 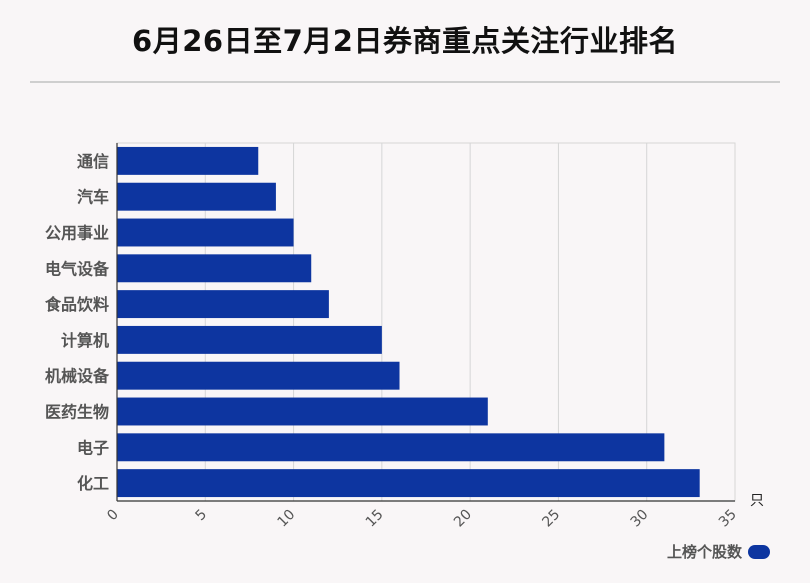 What do you see at coordinates (728, 519) in the screenshot?
I see `x-tick-label: 35` at bounding box center [728, 519].